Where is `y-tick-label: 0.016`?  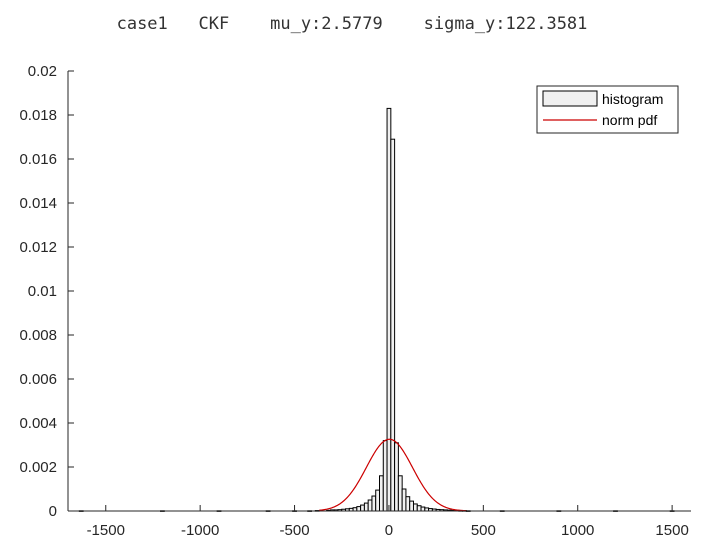 y-tick-label: 0.016 is located at coordinates (38, 159).